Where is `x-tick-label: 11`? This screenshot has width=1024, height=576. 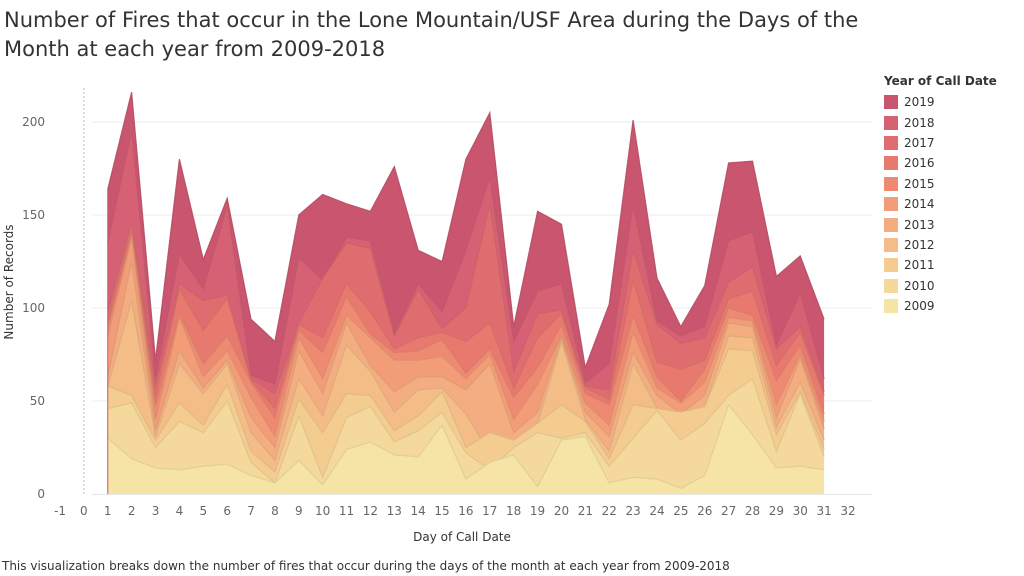 x-tick-label: 11 is located at coordinates (346, 511).